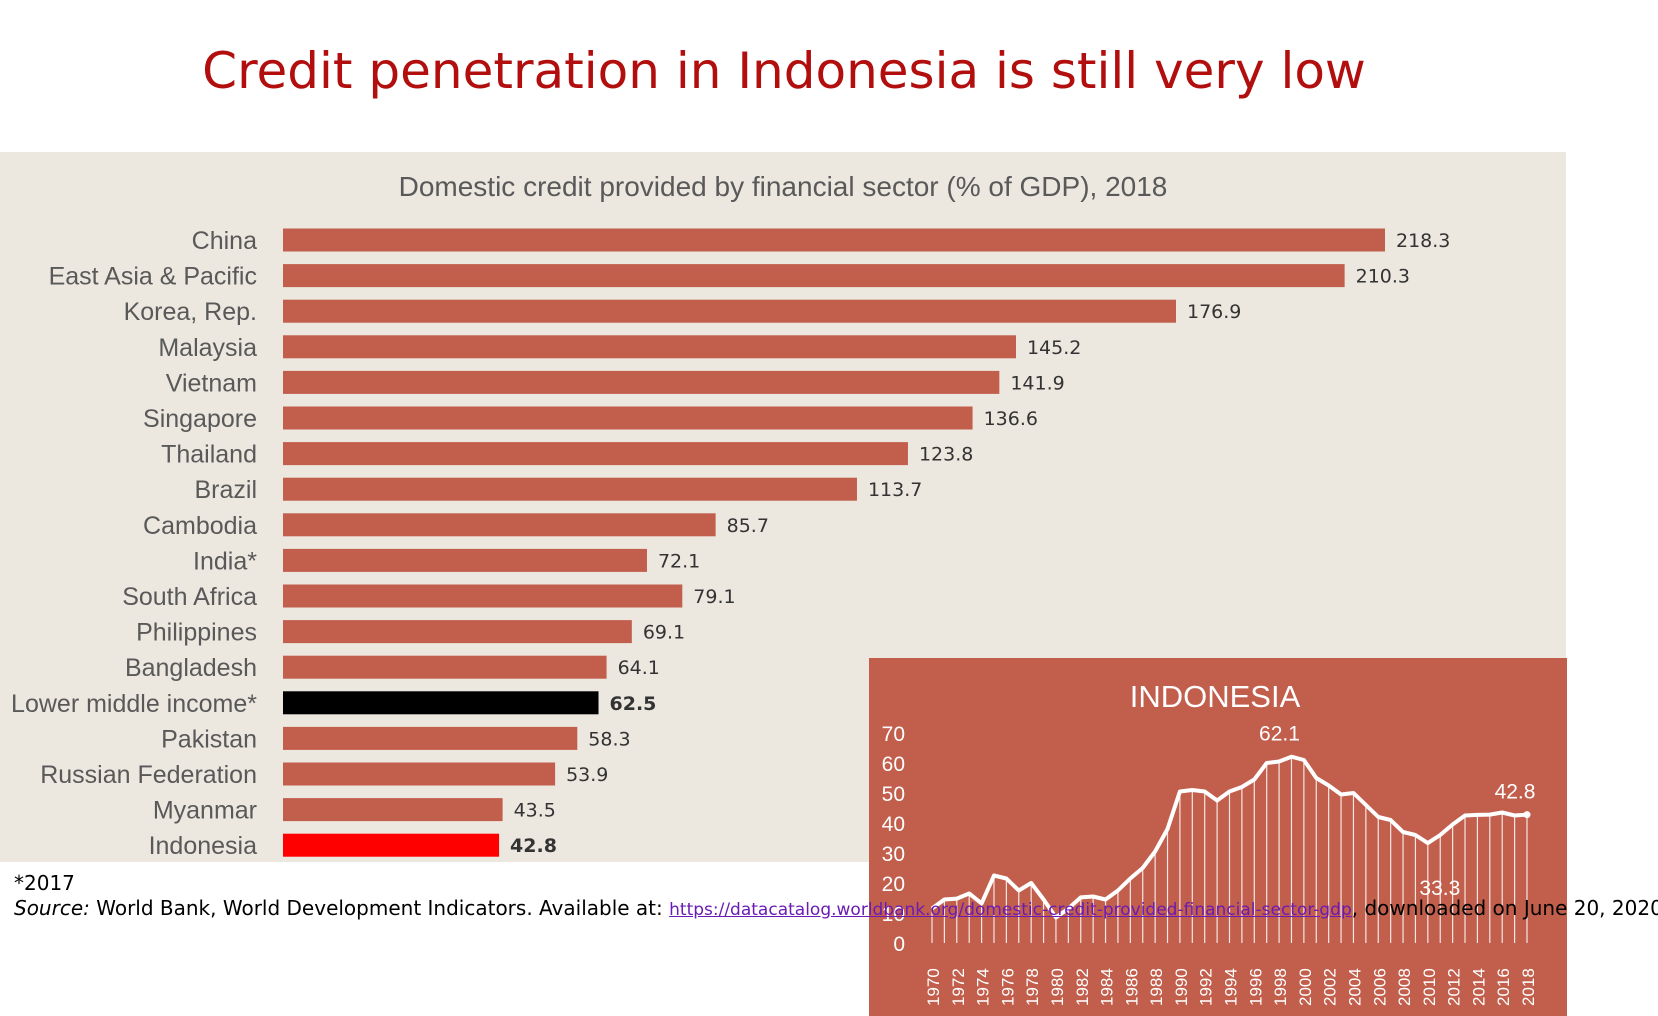 Image resolution: width=1658 pixels, height=1016 pixels. Describe the element at coordinates (190, 312) in the screenshot. I see `category-label: Korea, Rep.` at that location.